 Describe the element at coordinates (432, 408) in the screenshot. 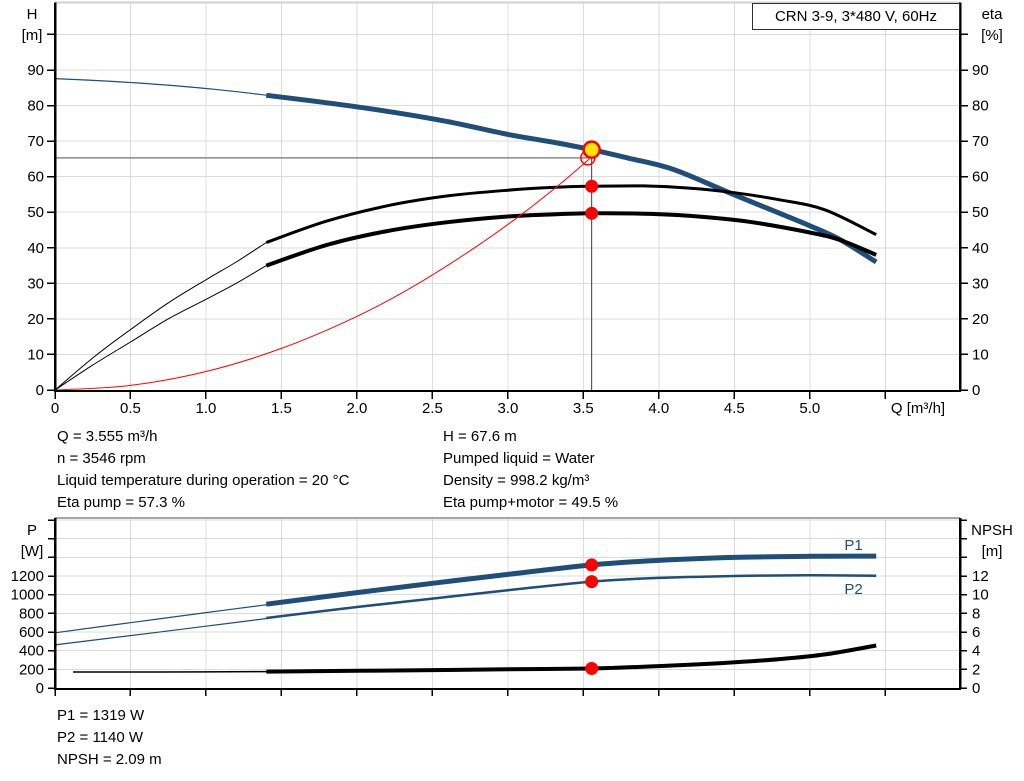

I see `x-tick-label: 2.5` at that location.